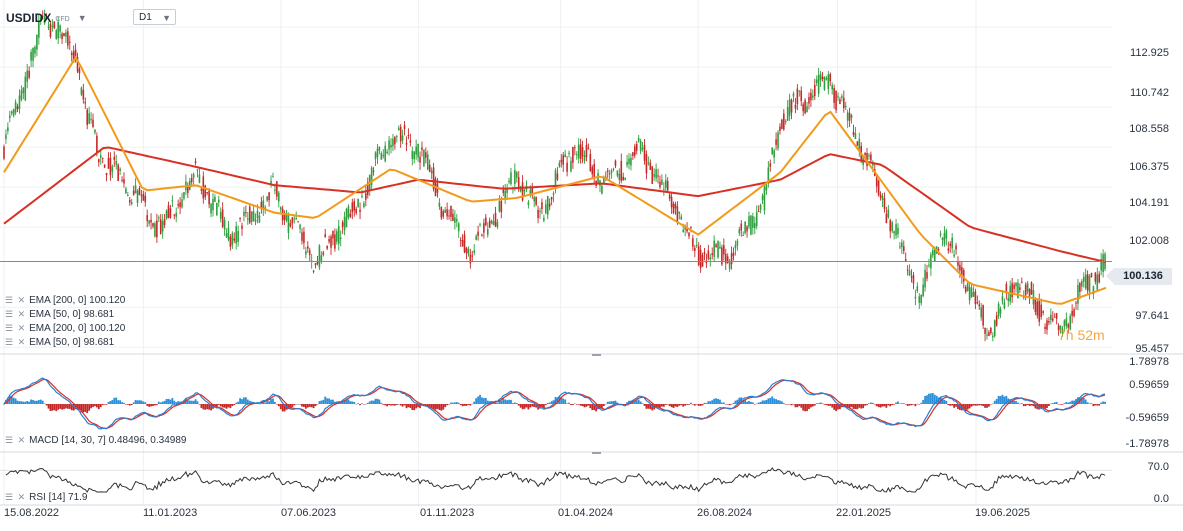 This screenshot has width=1183, height=531. Describe the element at coordinates (46, 497) in the screenshot. I see `legend-rsi: ☰ ✕ RSI [14] 71.9` at that location.